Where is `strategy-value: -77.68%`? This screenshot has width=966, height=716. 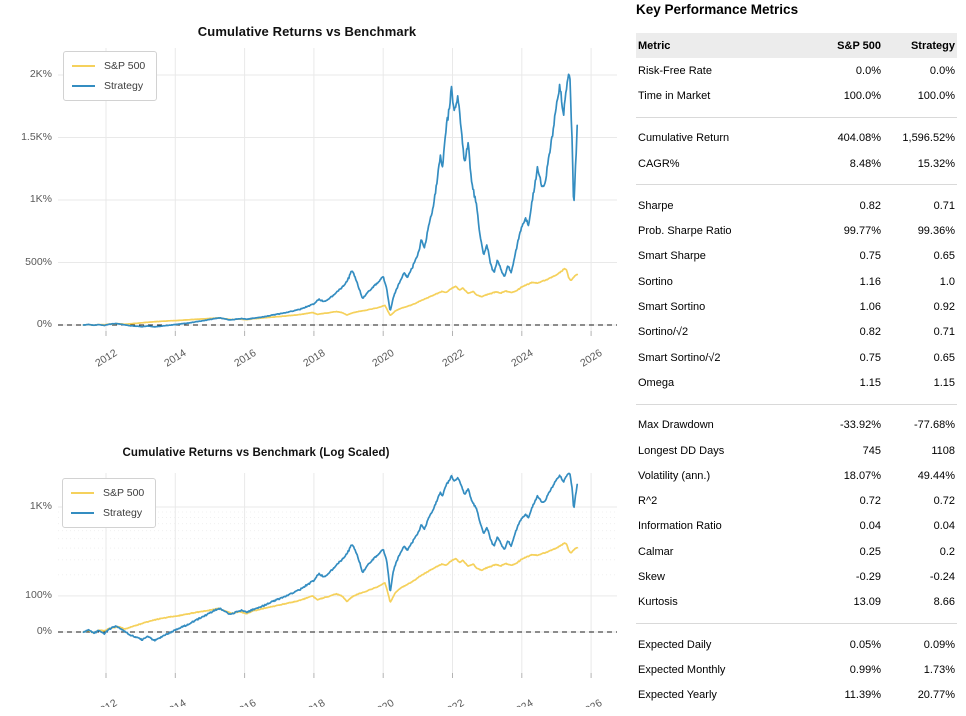
strategy-value: -77.68% is located at coordinates (934, 425).